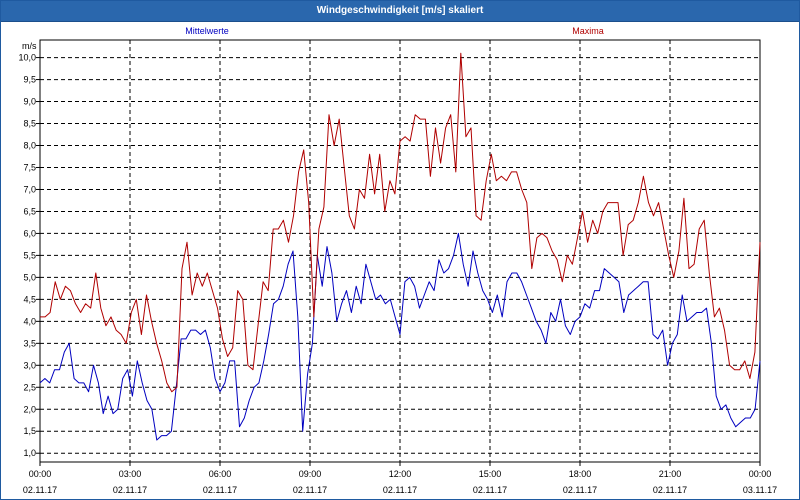 The image size is (800, 500). Describe the element at coordinates (490, 474) in the screenshot. I see `x-tick-time: 15:00` at that location.